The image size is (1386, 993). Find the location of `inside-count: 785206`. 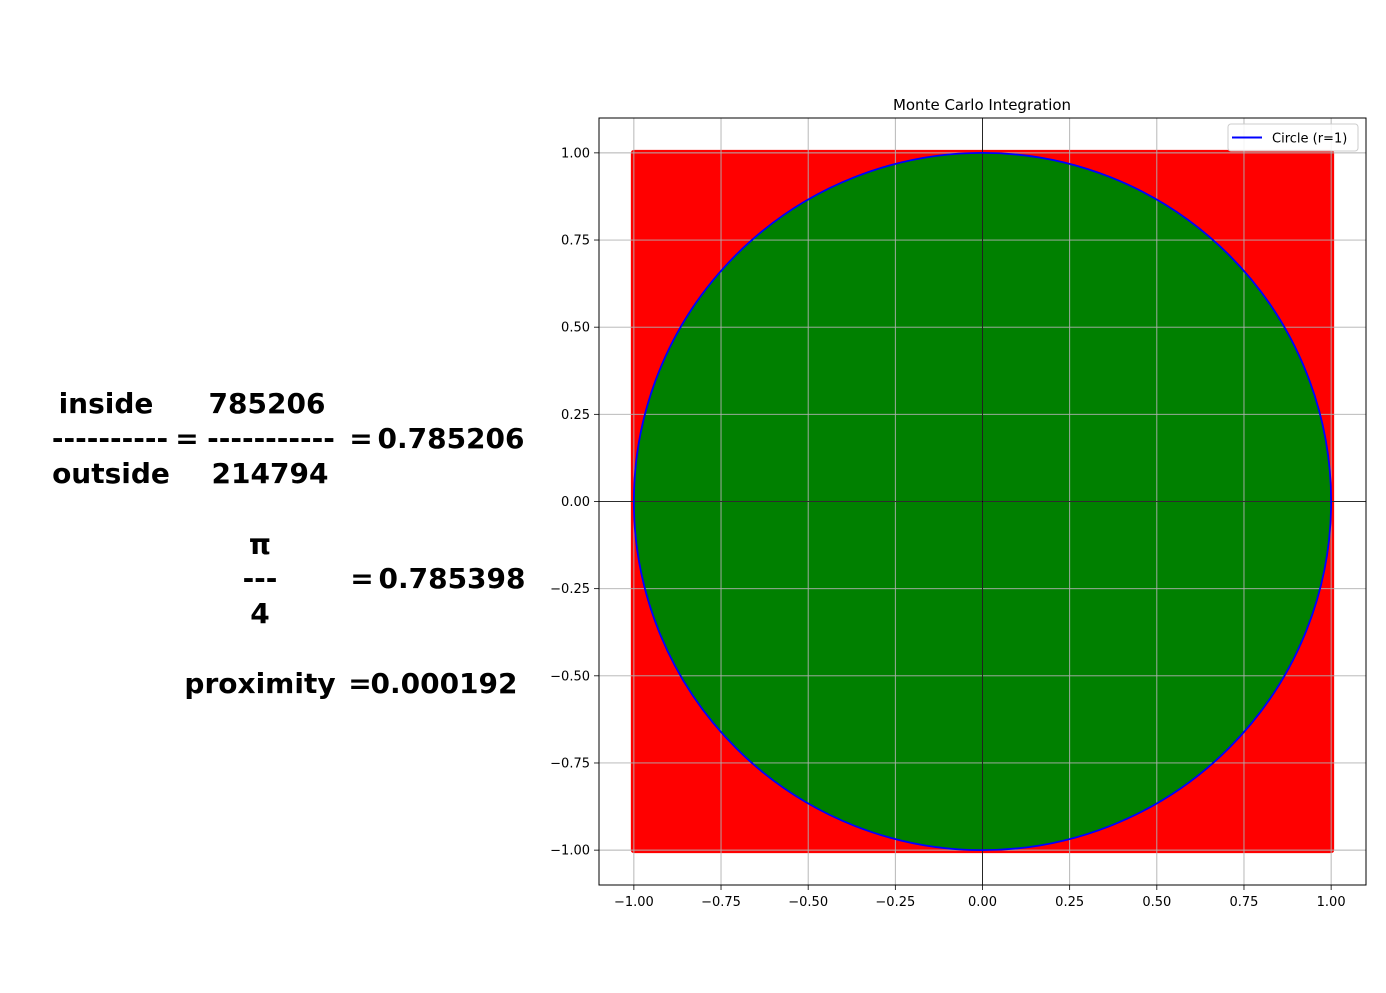

inside-count: 785206 is located at coordinates (267, 403).